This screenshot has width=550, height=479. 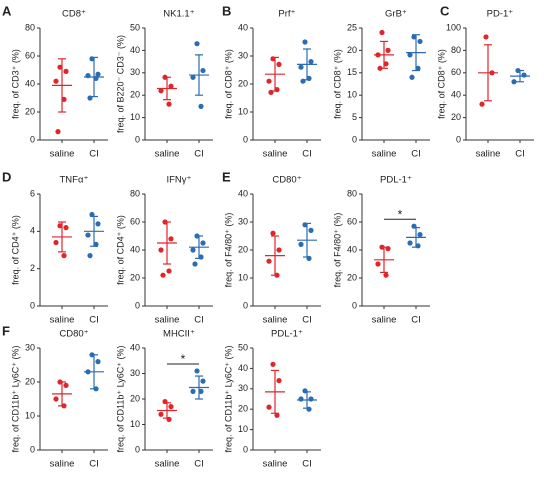 I want to click on y-tick-label: 2, so click(x=32, y=268).